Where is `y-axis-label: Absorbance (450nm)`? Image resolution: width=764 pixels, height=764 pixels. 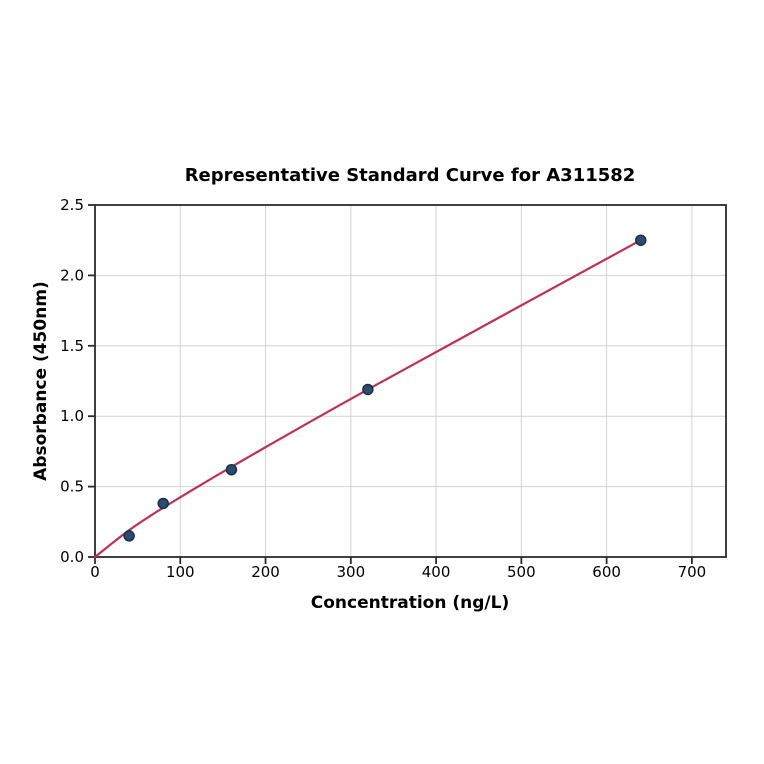
y-axis-label: Absorbance (450nm) is located at coordinates (41, 381).